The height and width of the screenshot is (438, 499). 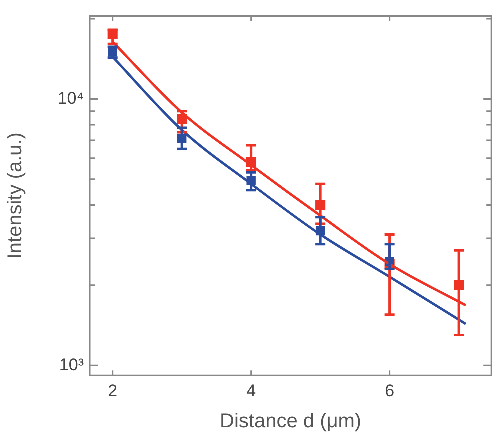 What do you see at coordinates (15, 196) in the screenshot?
I see `y-axis-title: Intensity (a.u.)` at bounding box center [15, 196].